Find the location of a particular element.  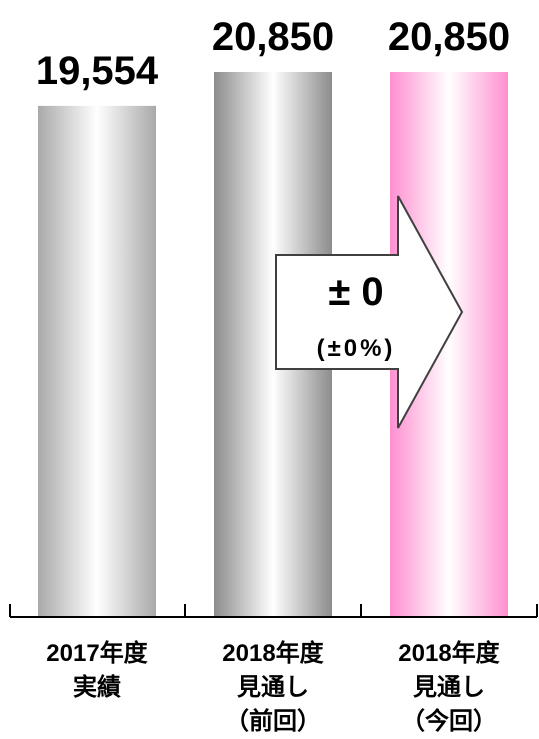

category-label-1-line-1: 2017年度 is located at coordinates (97, 653).